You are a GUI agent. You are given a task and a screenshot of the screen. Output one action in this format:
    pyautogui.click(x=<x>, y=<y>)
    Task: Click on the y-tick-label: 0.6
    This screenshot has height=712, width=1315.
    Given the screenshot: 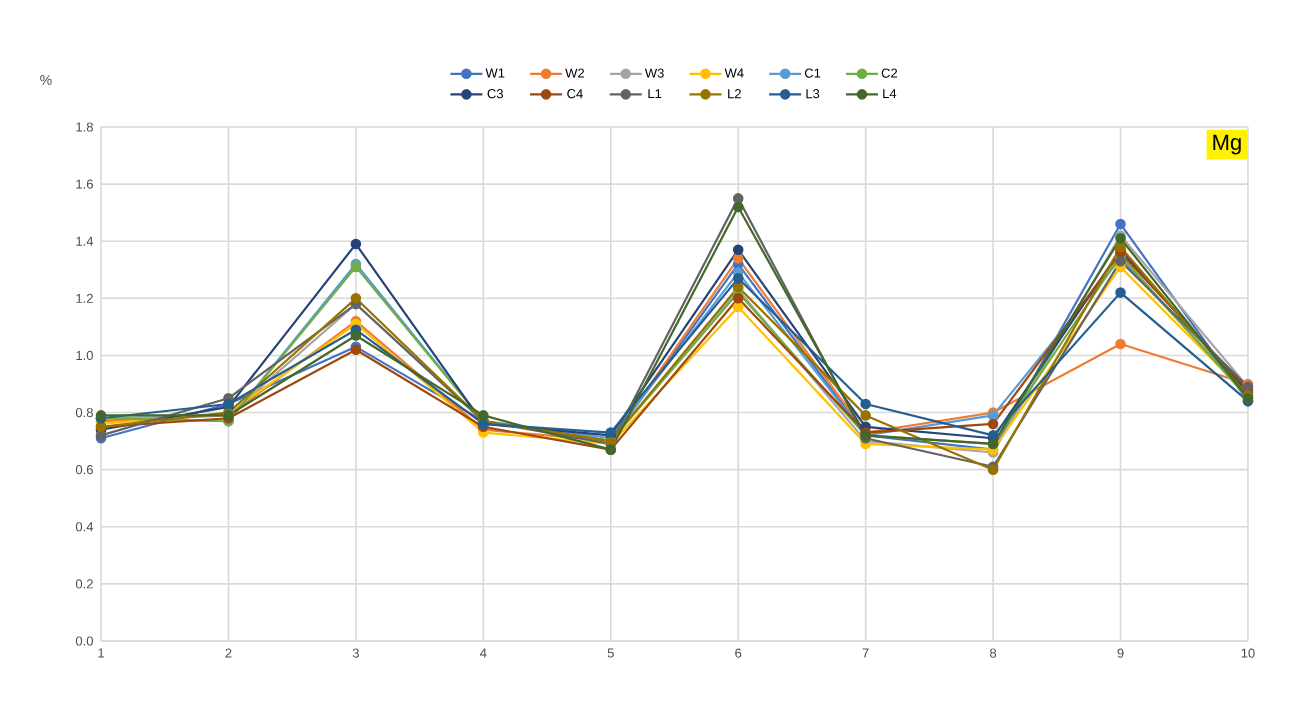 What is the action you would take?
    pyautogui.click(x=84, y=470)
    